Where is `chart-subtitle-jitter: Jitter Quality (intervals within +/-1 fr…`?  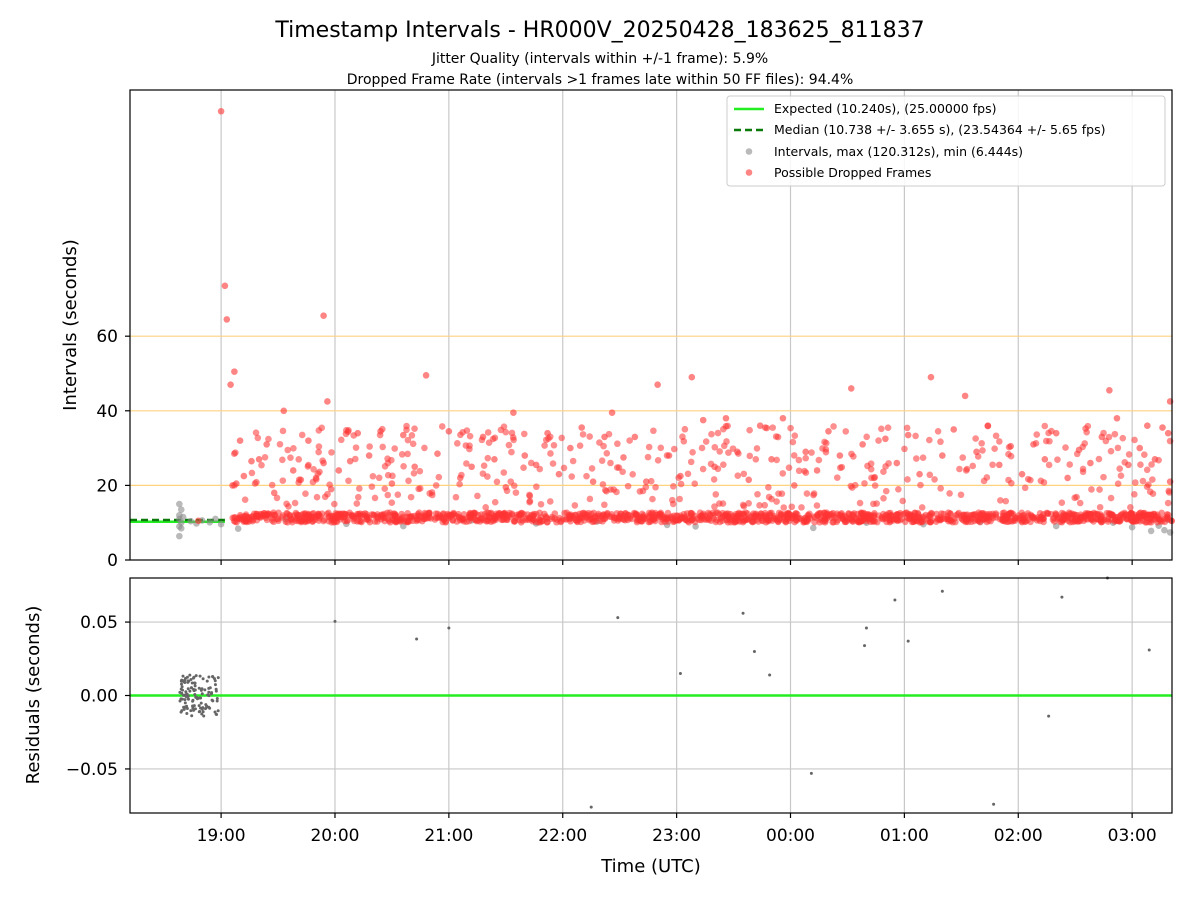
chart-subtitle-jitter: Jitter Quality (intervals within +/-1 fr… is located at coordinates (599, 59).